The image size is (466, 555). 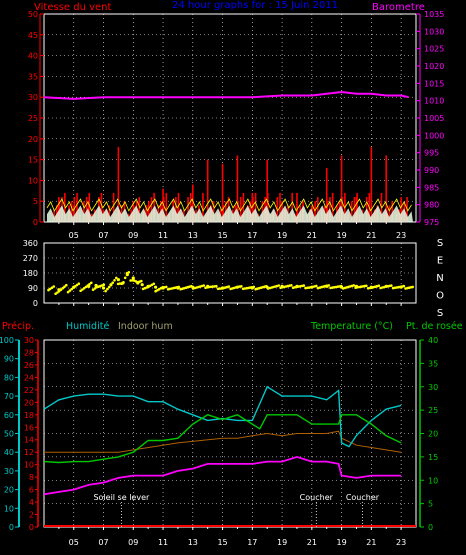 I want to click on precip-tick-label: 6, so click(x=31, y=490).